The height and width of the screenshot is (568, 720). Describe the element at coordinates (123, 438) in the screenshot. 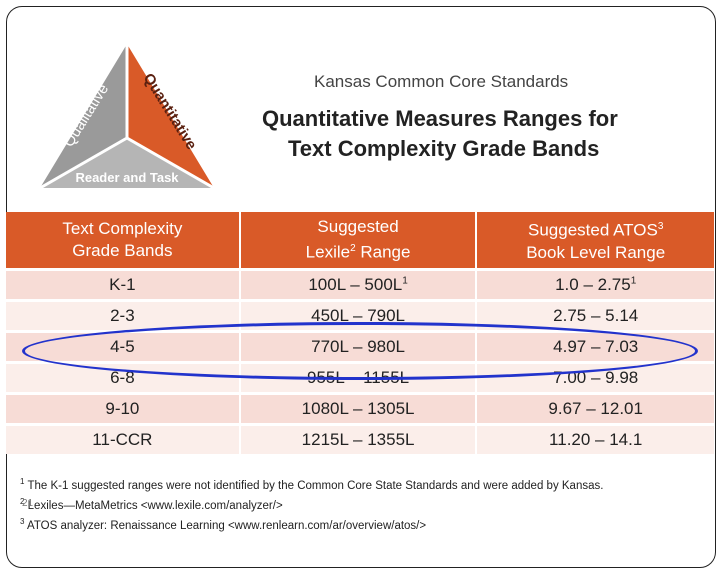

I see `grade-band-cell: 11-CCR` at that location.